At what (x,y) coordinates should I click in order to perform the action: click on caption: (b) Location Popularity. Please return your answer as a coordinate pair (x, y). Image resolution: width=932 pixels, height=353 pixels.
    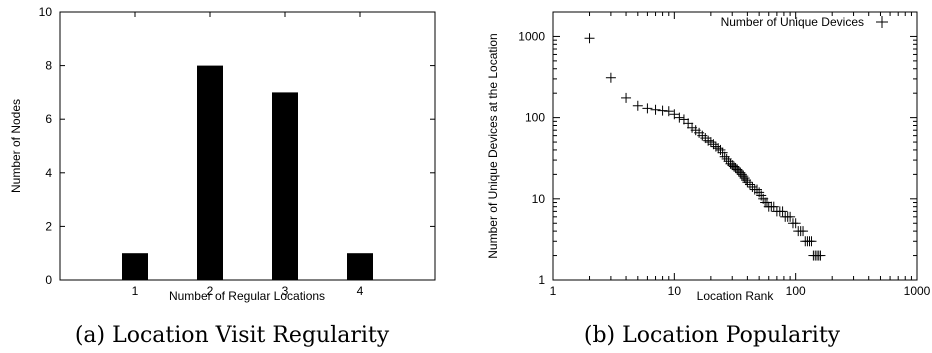
    Looking at the image, I should click on (712, 335).